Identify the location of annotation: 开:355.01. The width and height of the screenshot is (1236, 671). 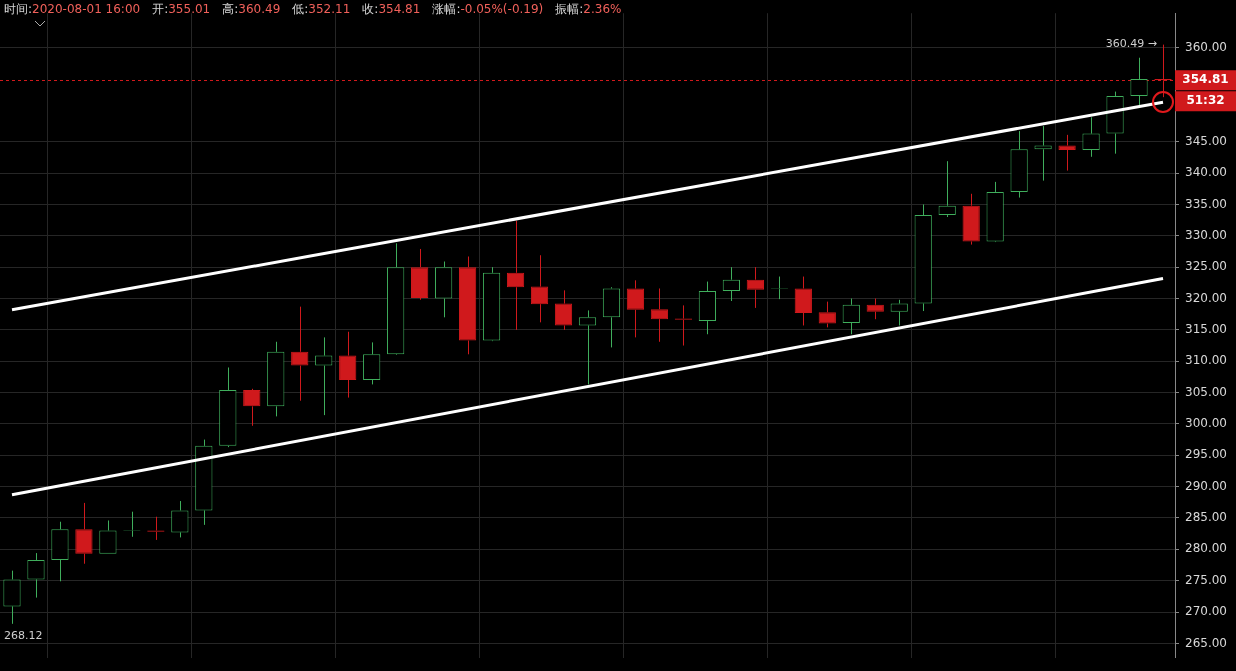
(181, 9).